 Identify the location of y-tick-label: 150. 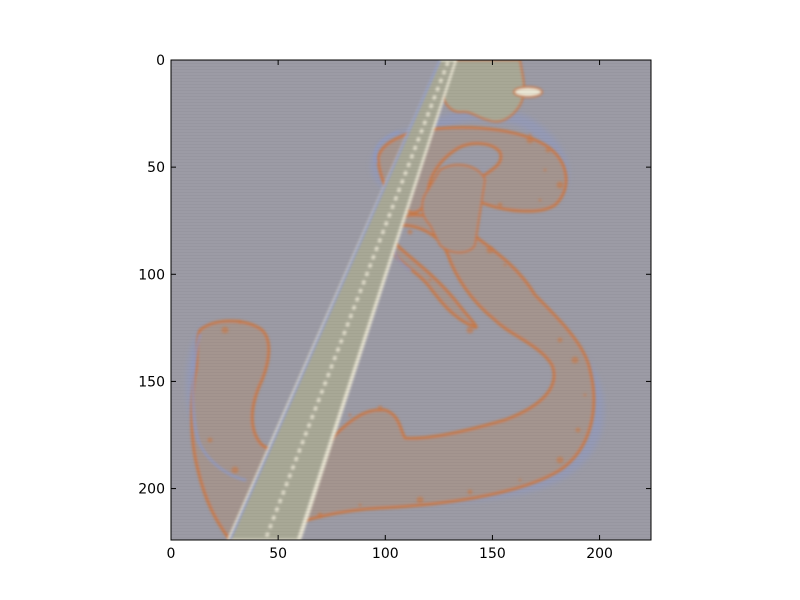
(151, 382).